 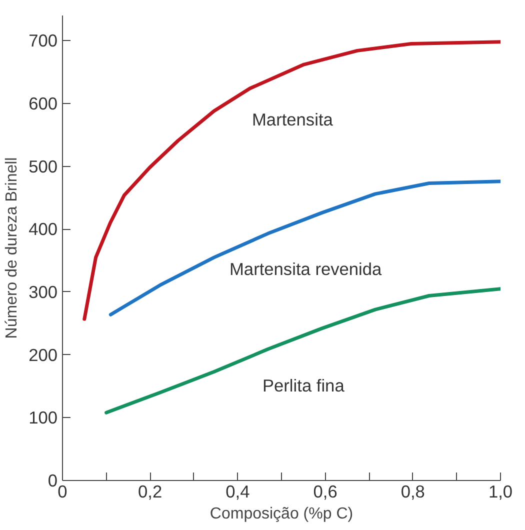 What do you see at coordinates (303, 386) in the screenshot?
I see `series-label: Perlita fina` at bounding box center [303, 386].